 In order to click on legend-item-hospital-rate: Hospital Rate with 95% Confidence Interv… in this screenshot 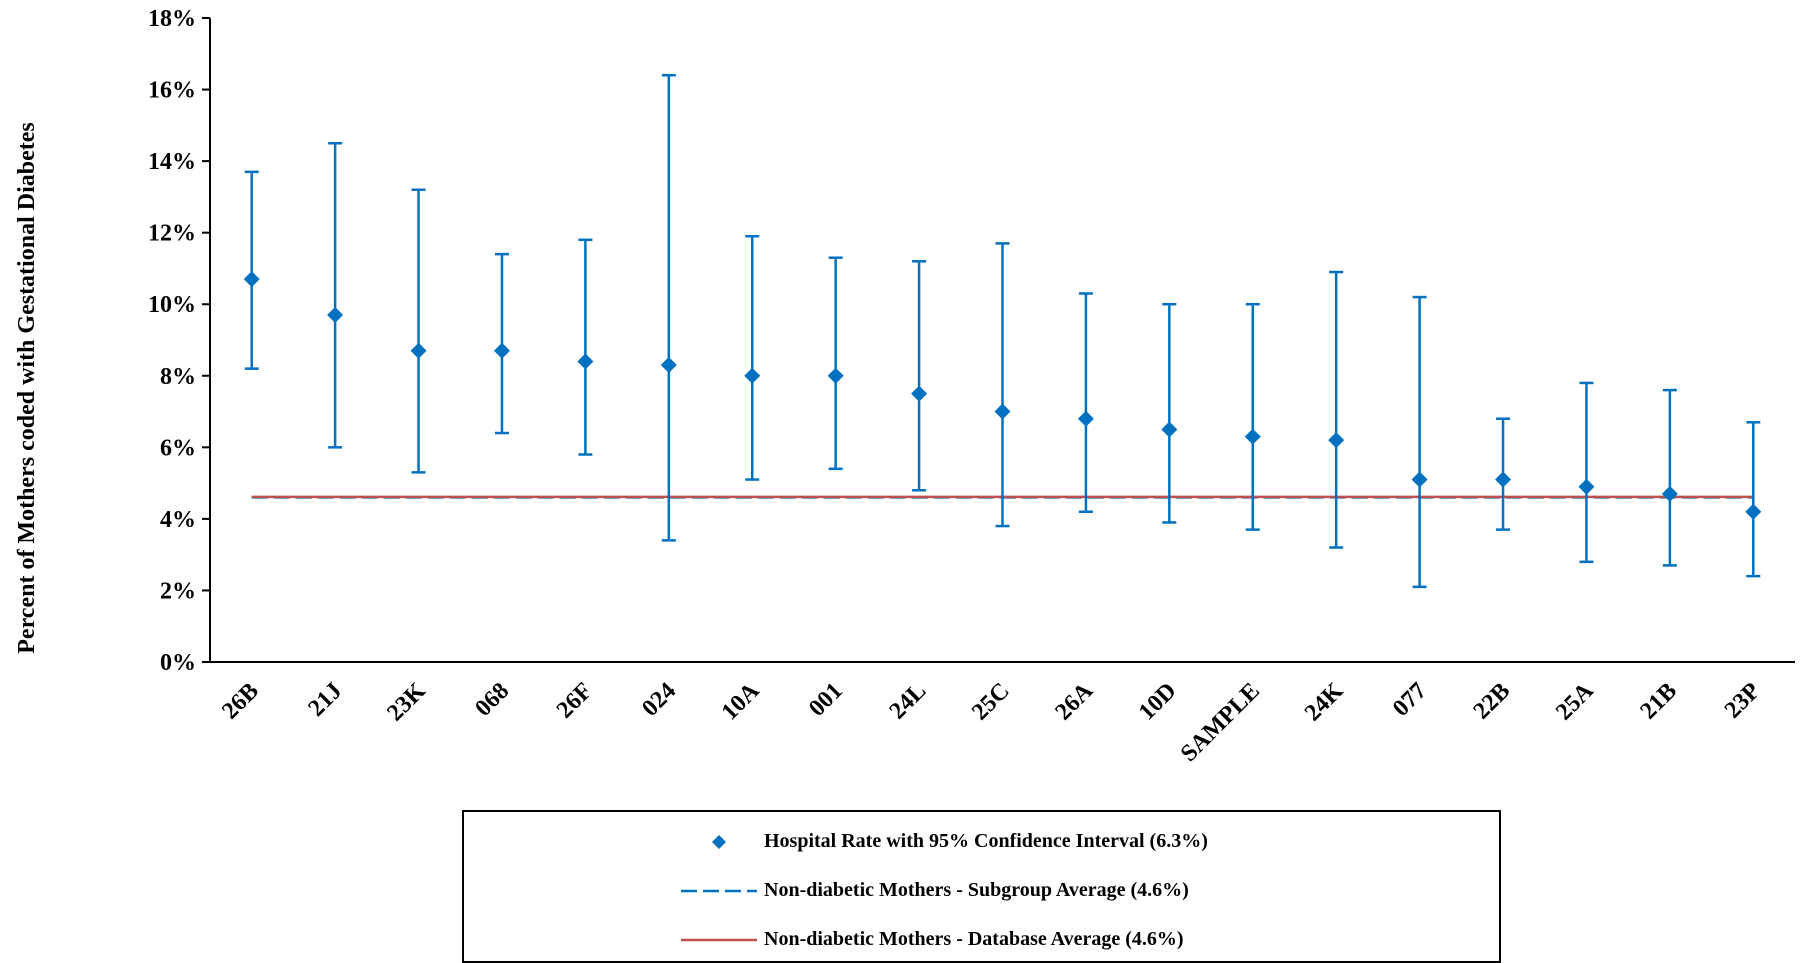, I will do `click(981, 842)`.